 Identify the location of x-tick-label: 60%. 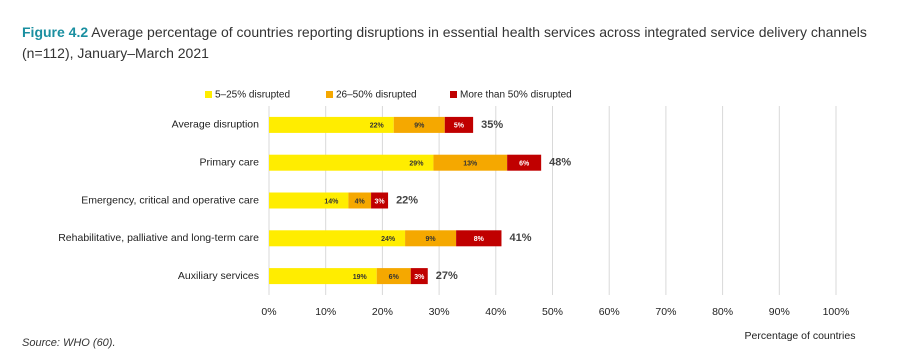
(609, 312).